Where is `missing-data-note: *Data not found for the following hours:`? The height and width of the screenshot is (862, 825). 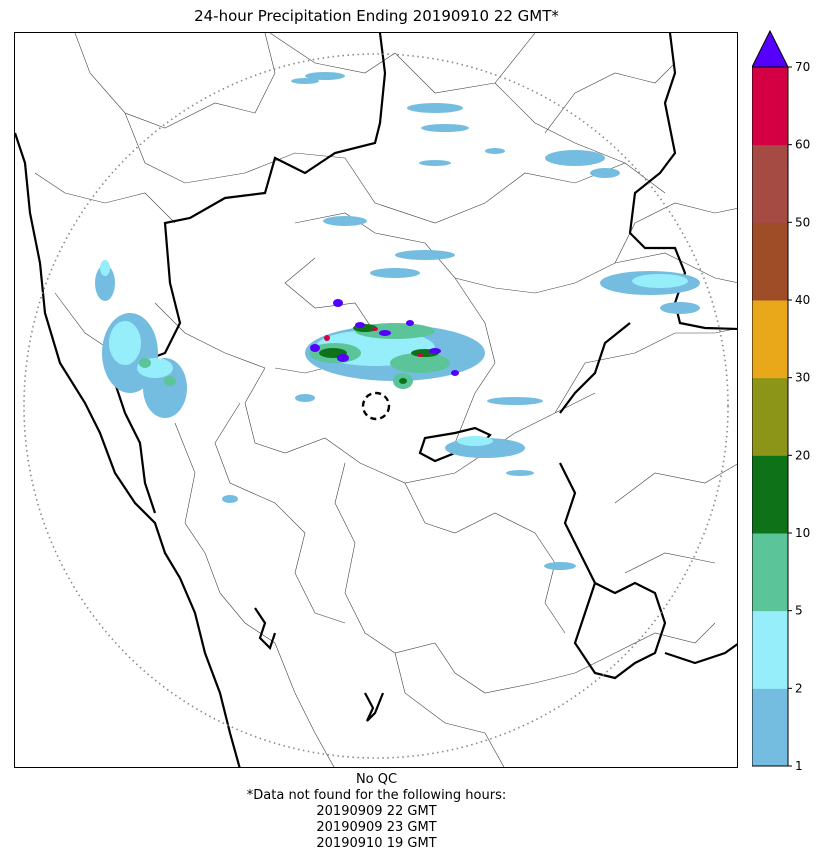
missing-data-note: *Data not found for the following hours: is located at coordinates (376, 795).